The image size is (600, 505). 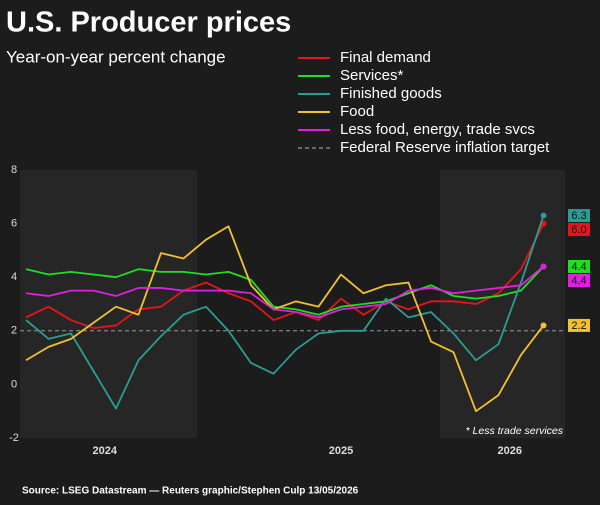 I want to click on legend-label: Federal Reserve inflation target, so click(x=445, y=147).